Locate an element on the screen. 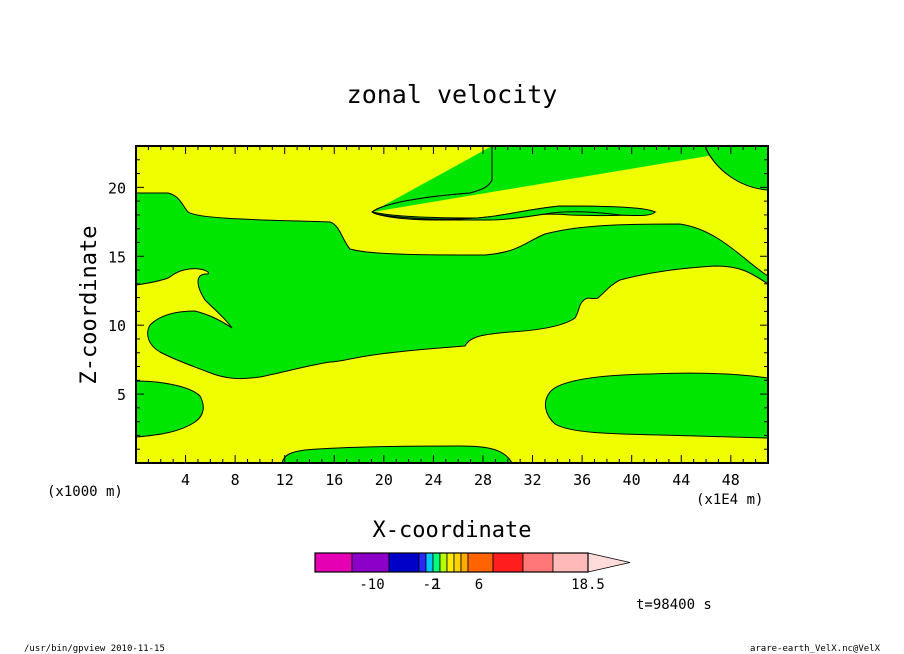  colorbar is located at coordinates (472, 562).